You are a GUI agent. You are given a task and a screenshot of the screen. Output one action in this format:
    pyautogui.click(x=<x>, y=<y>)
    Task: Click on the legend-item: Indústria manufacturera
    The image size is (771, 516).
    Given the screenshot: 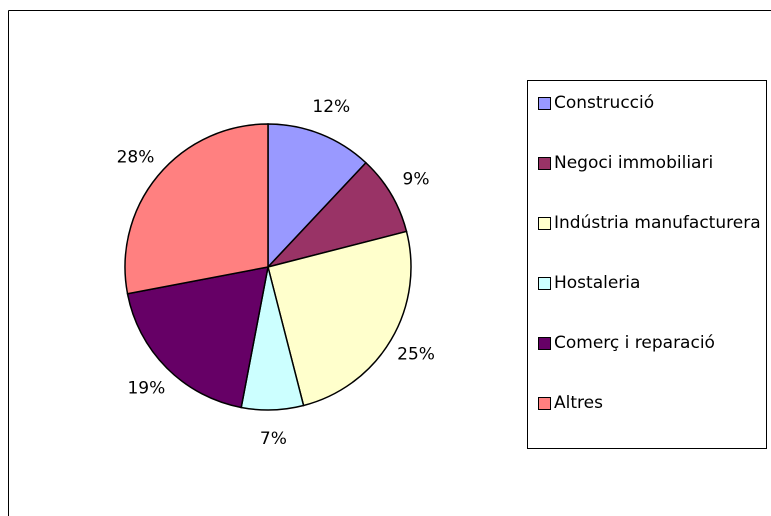 What is the action you would take?
    pyautogui.click(x=650, y=223)
    